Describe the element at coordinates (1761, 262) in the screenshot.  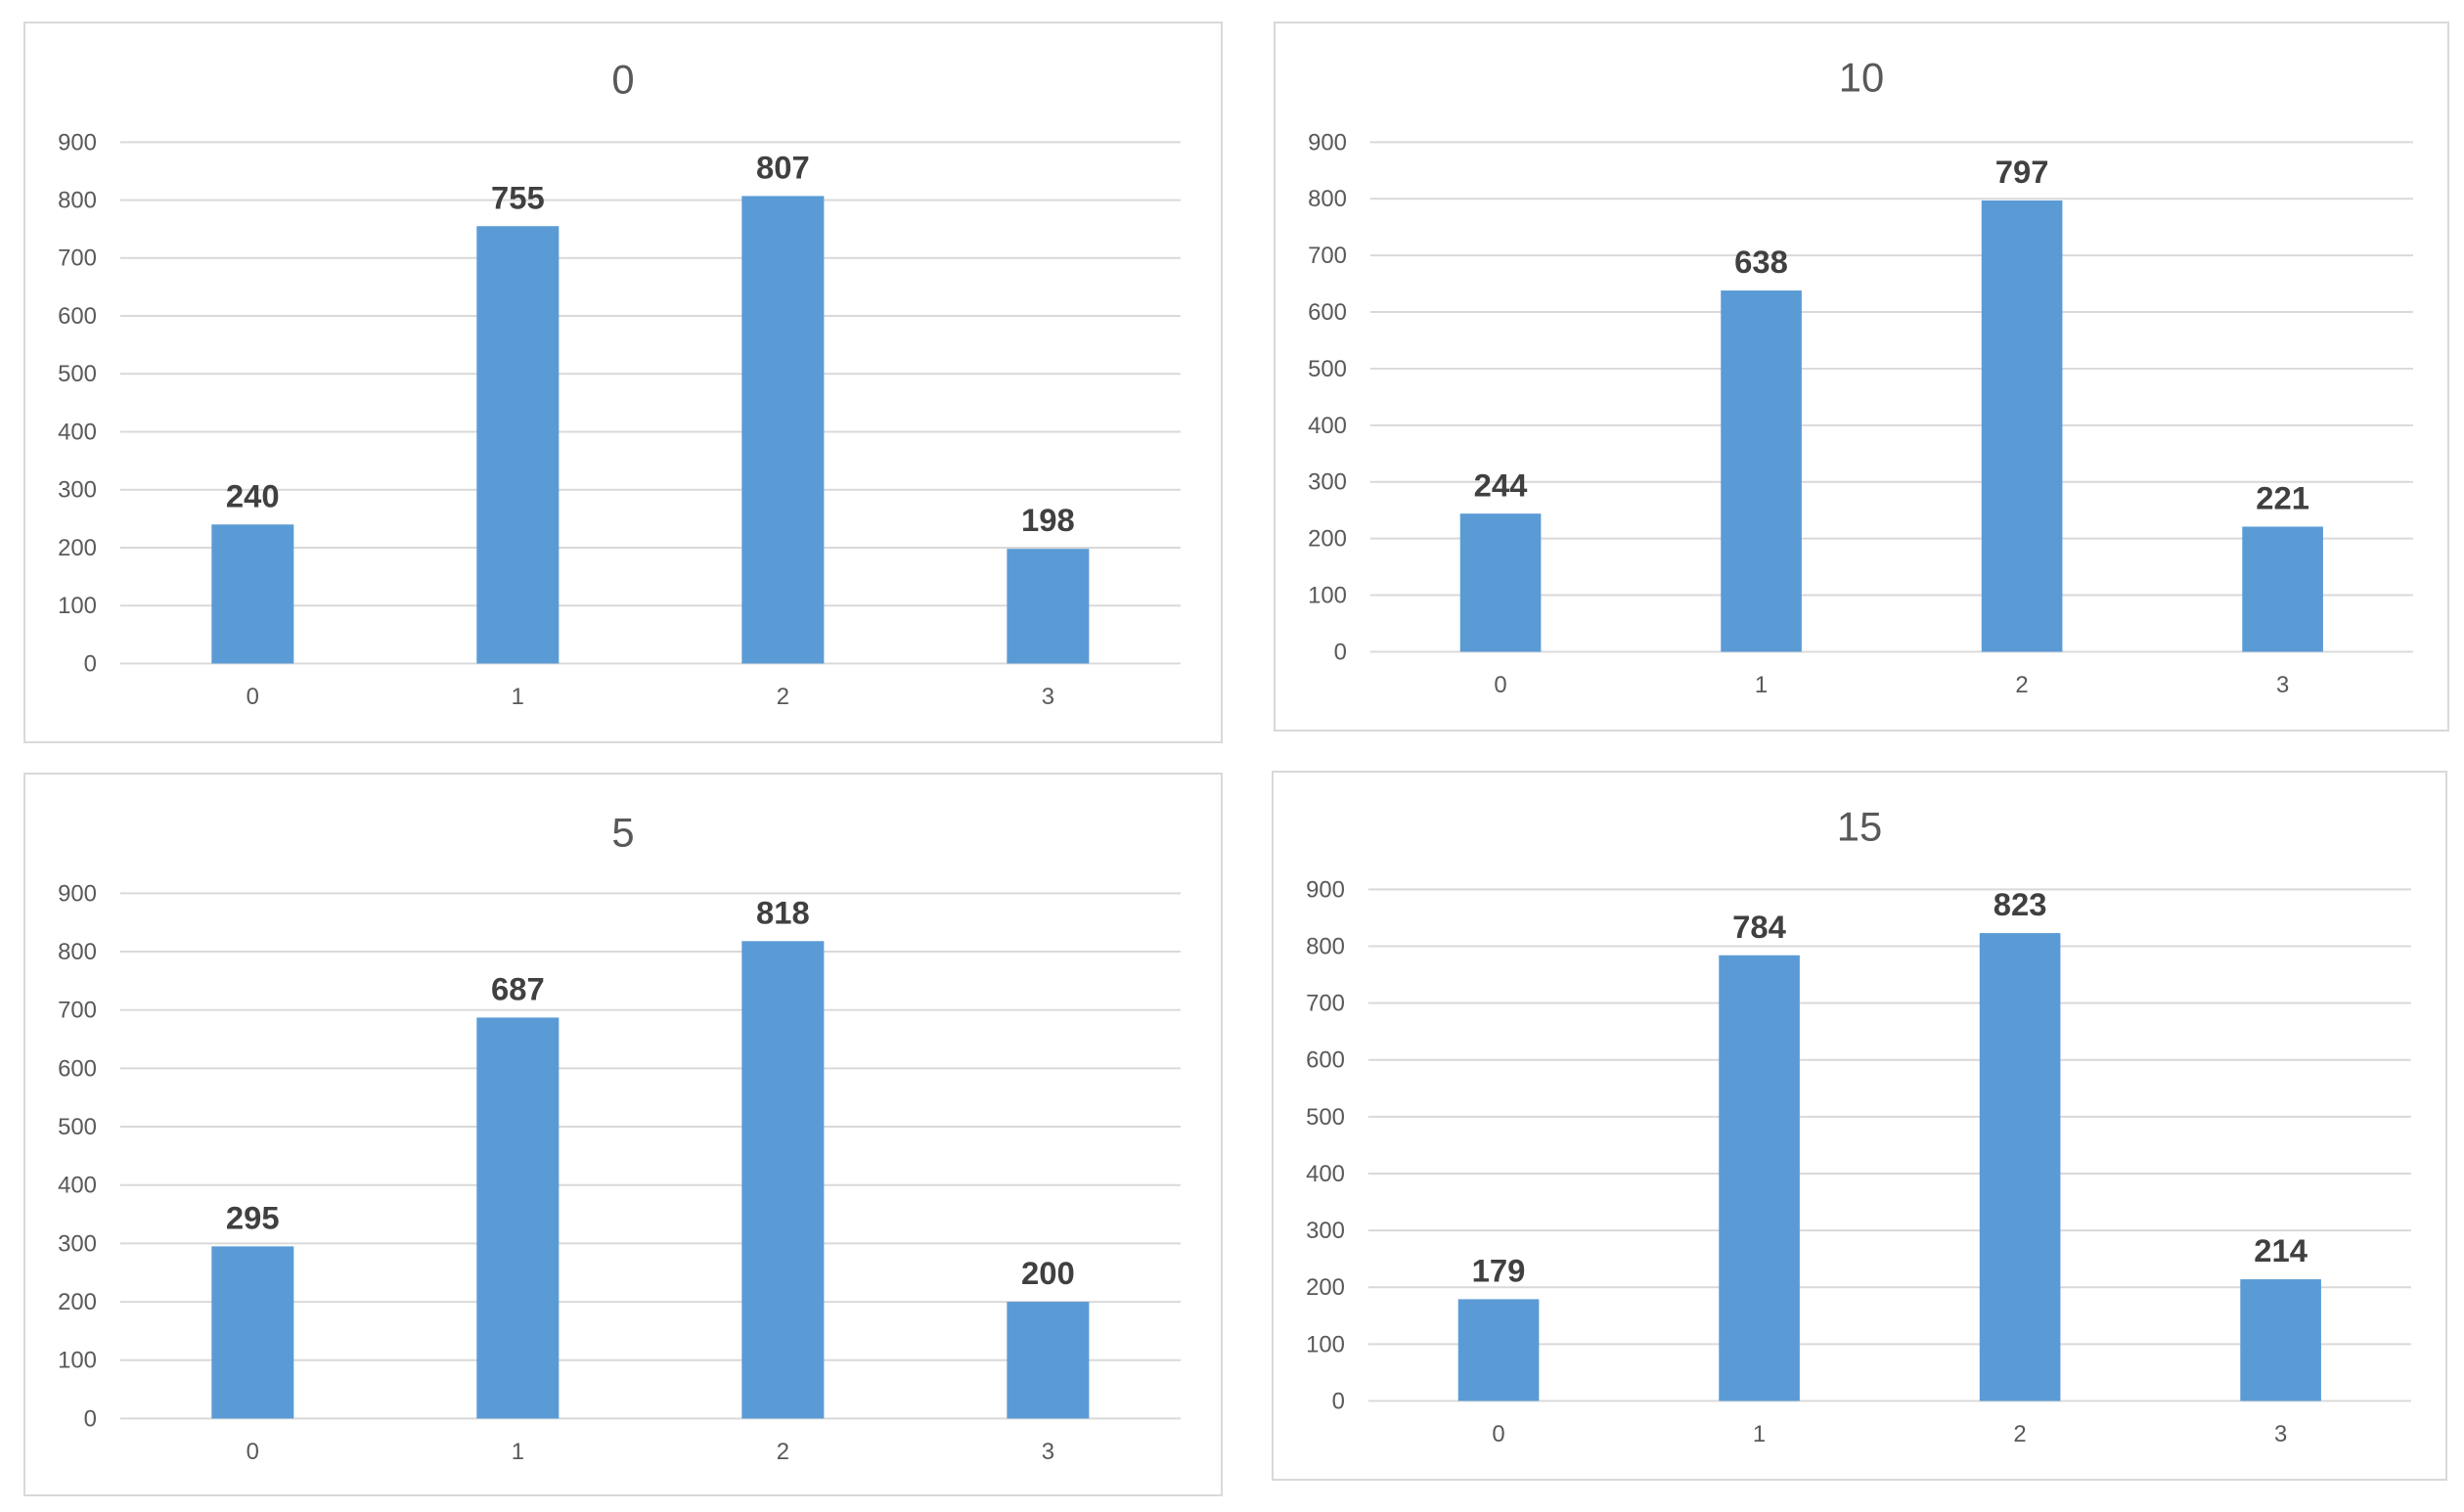
I see `data-label: 638` at that location.